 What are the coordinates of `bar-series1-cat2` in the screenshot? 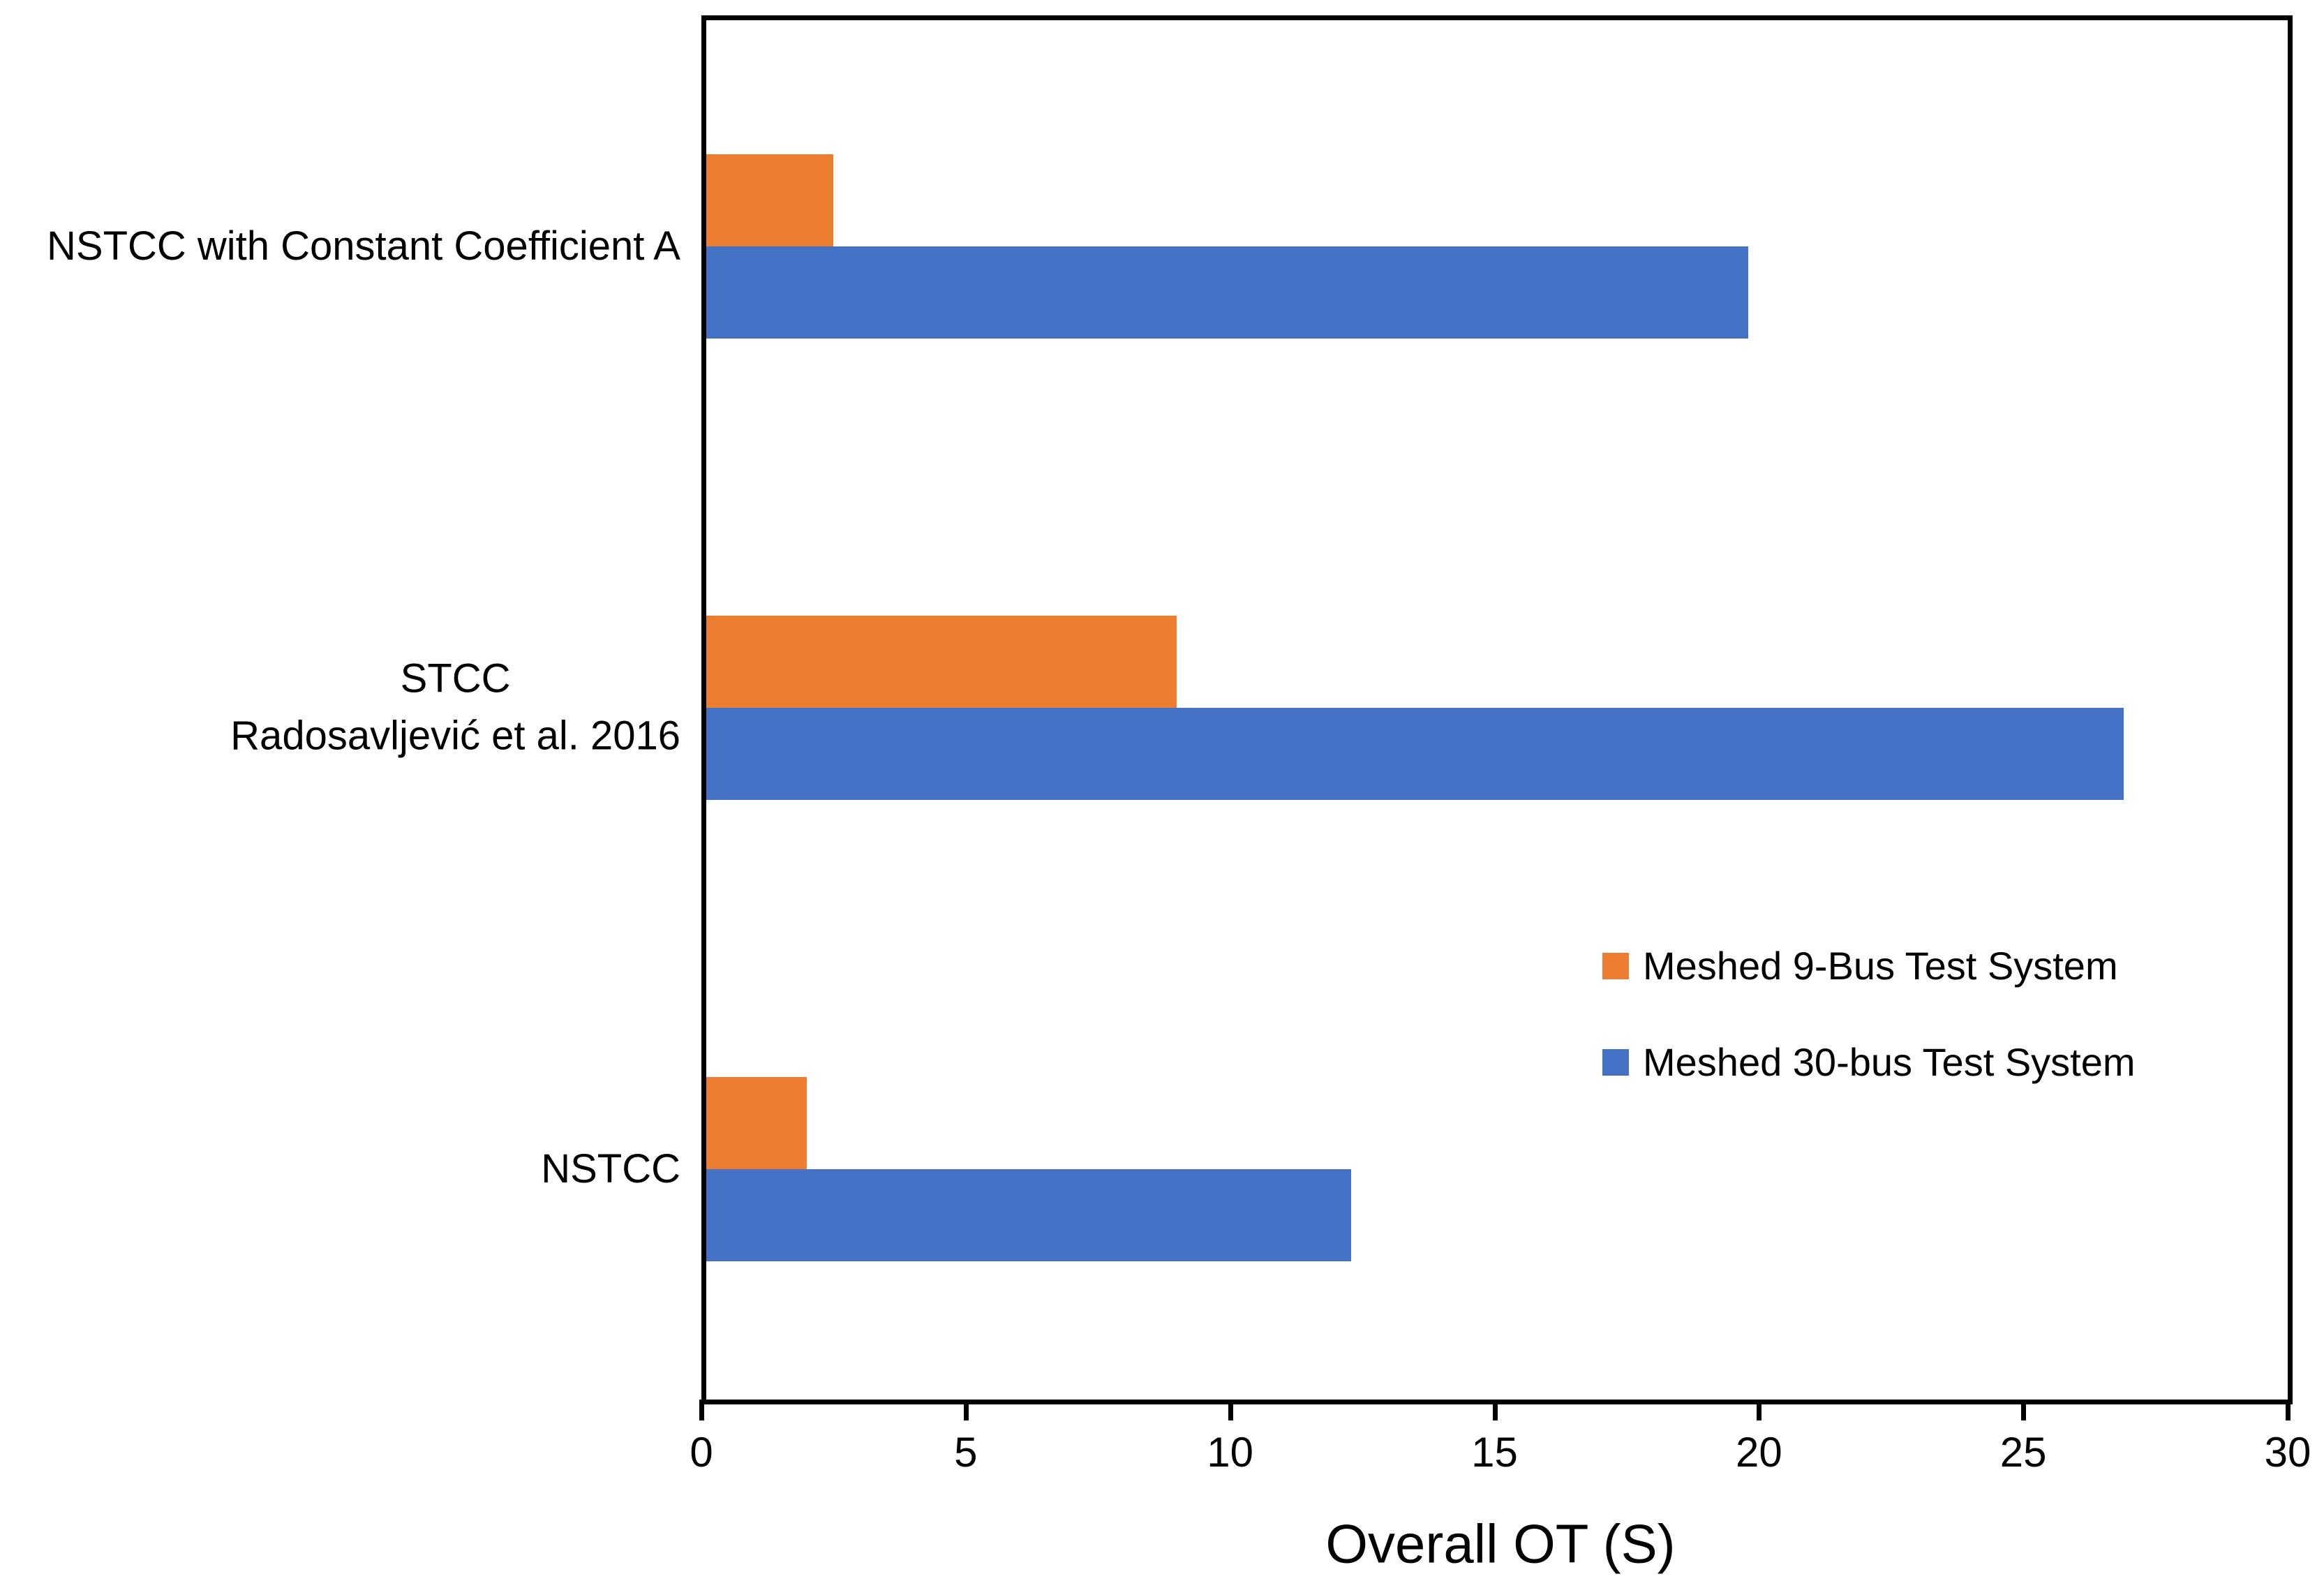 It's located at (941, 662).